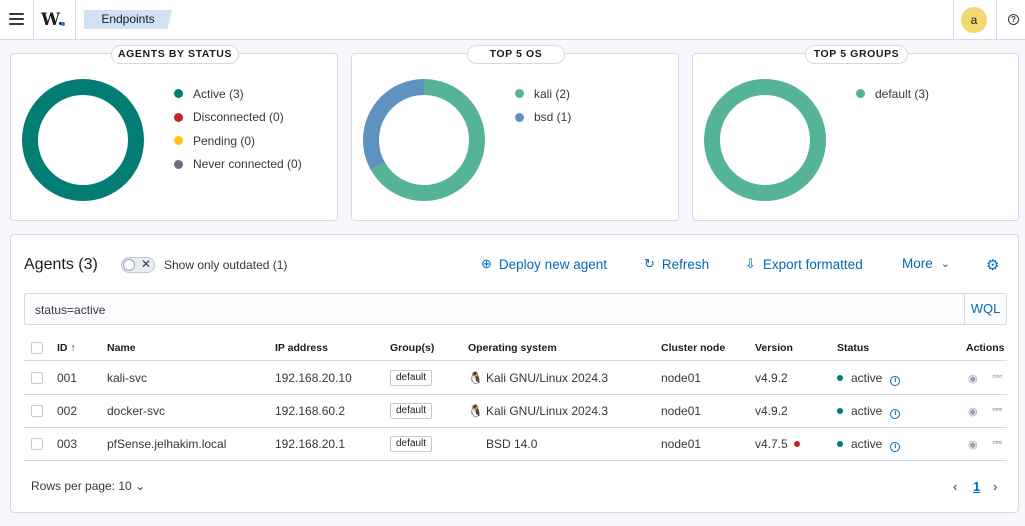  I want to click on logo-text: W., so click(52, 20).